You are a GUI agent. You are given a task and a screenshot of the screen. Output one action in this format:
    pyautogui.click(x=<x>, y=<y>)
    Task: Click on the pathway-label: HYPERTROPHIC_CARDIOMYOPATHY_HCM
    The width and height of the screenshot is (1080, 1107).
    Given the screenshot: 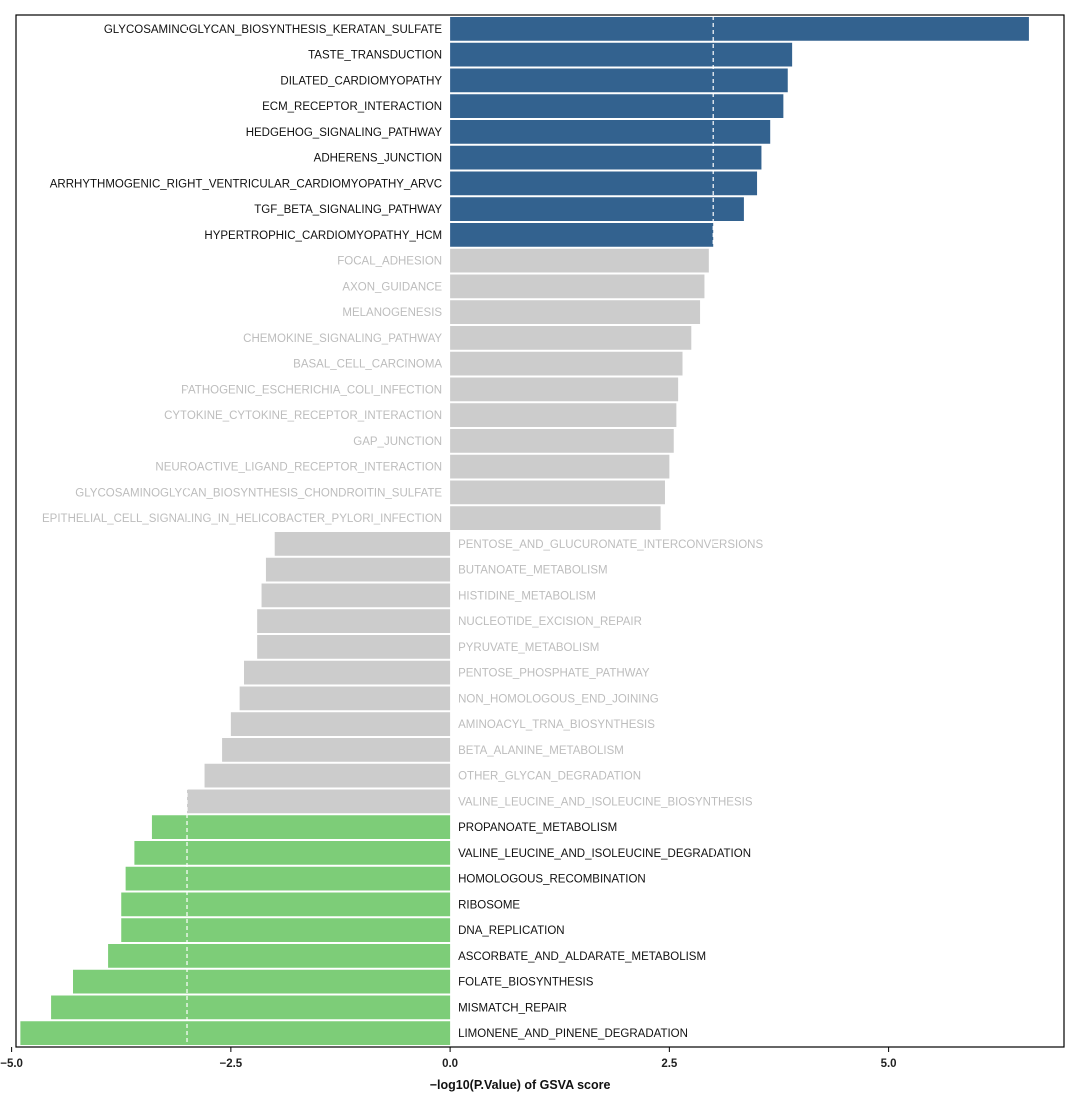 What is the action you would take?
    pyautogui.click(x=323, y=236)
    